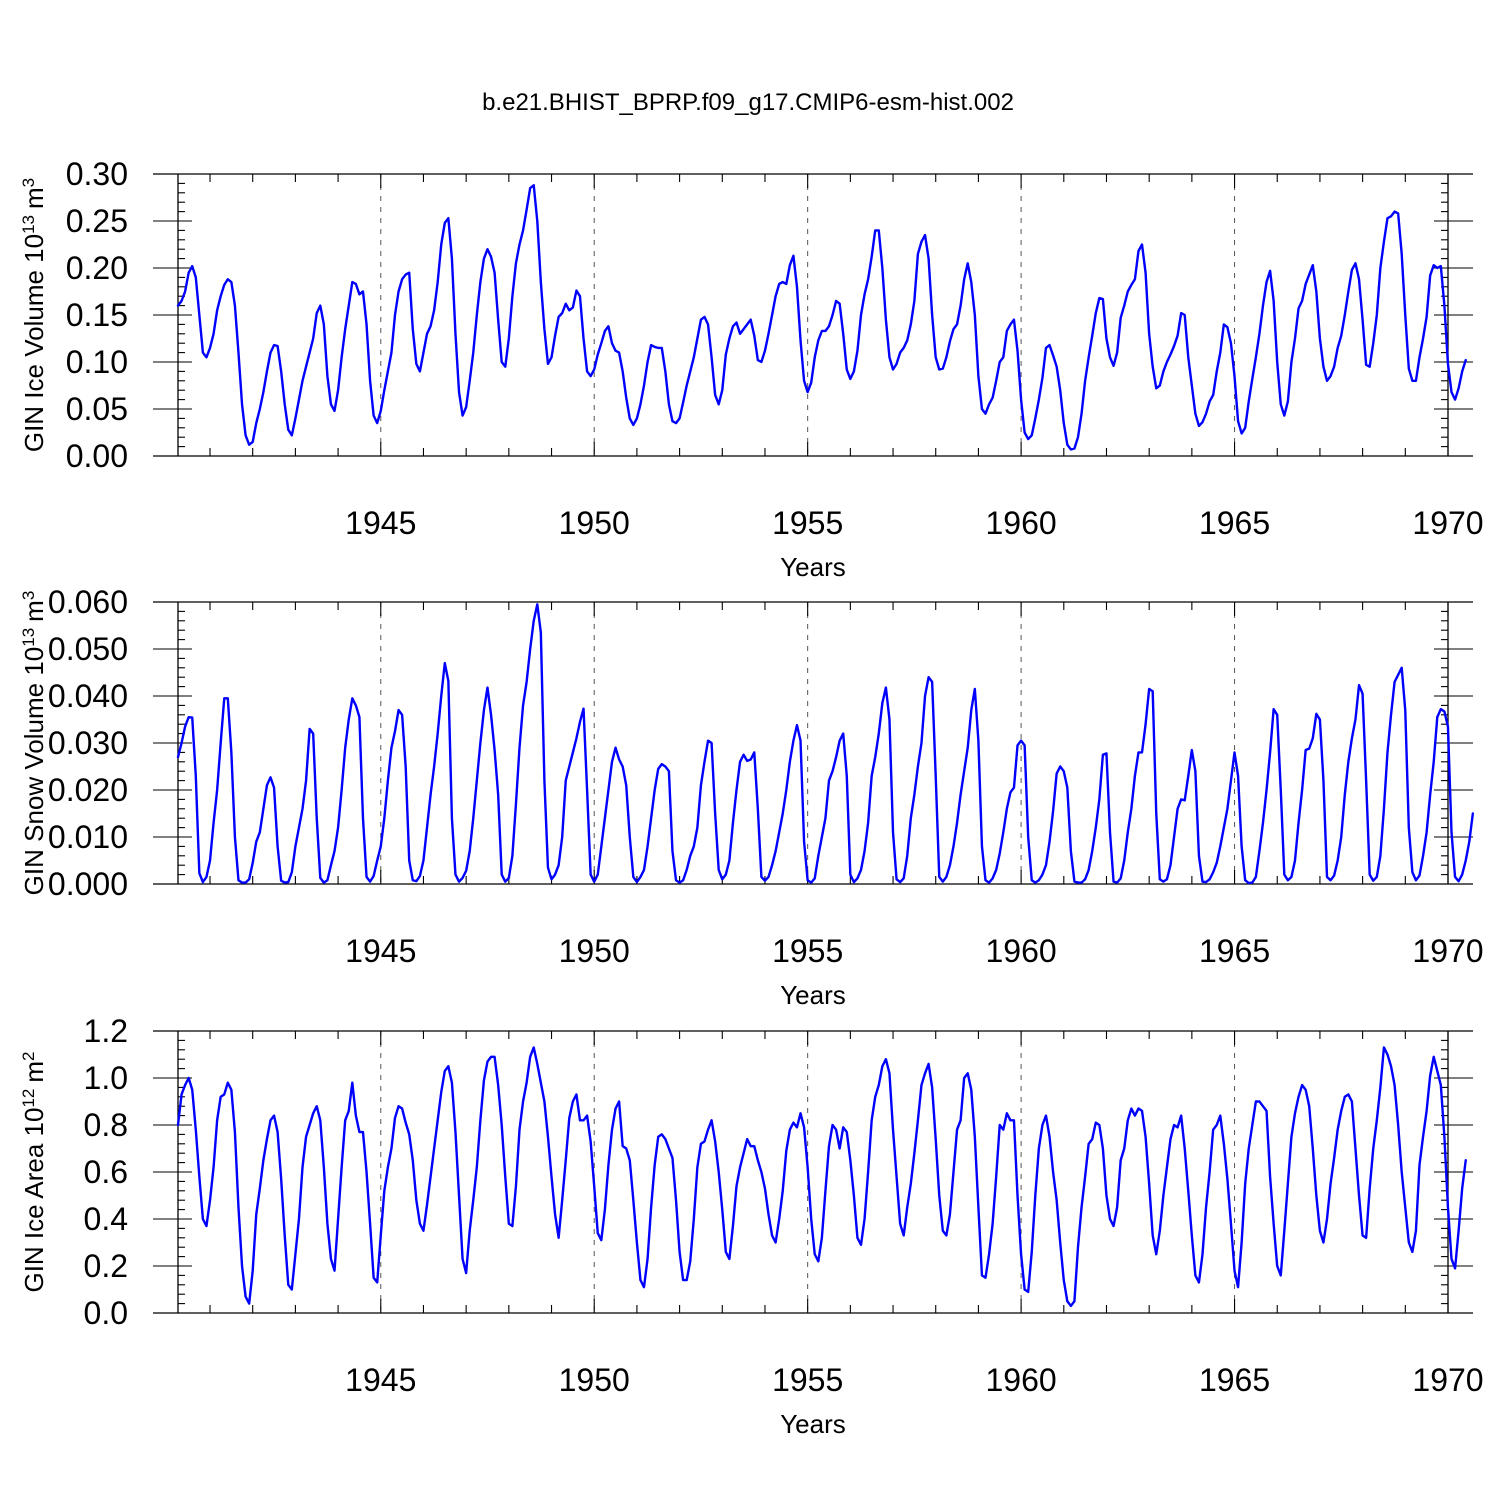  What do you see at coordinates (106, 1219) in the screenshot?
I see `y-tick-label: 0.4` at bounding box center [106, 1219].